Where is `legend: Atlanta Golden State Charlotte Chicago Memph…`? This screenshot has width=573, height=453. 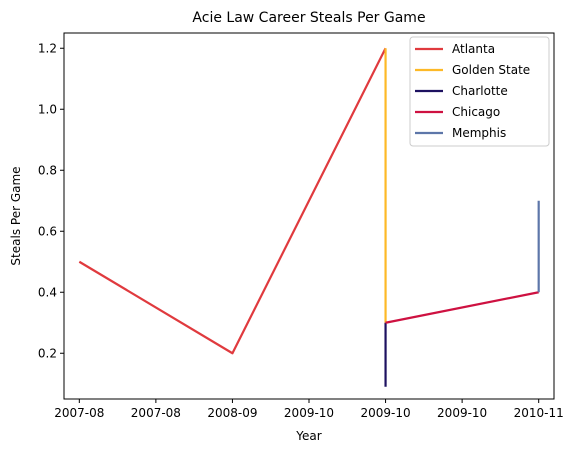 legend: Atlanta Golden State Charlotte Chicago Memph… is located at coordinates (479, 91).